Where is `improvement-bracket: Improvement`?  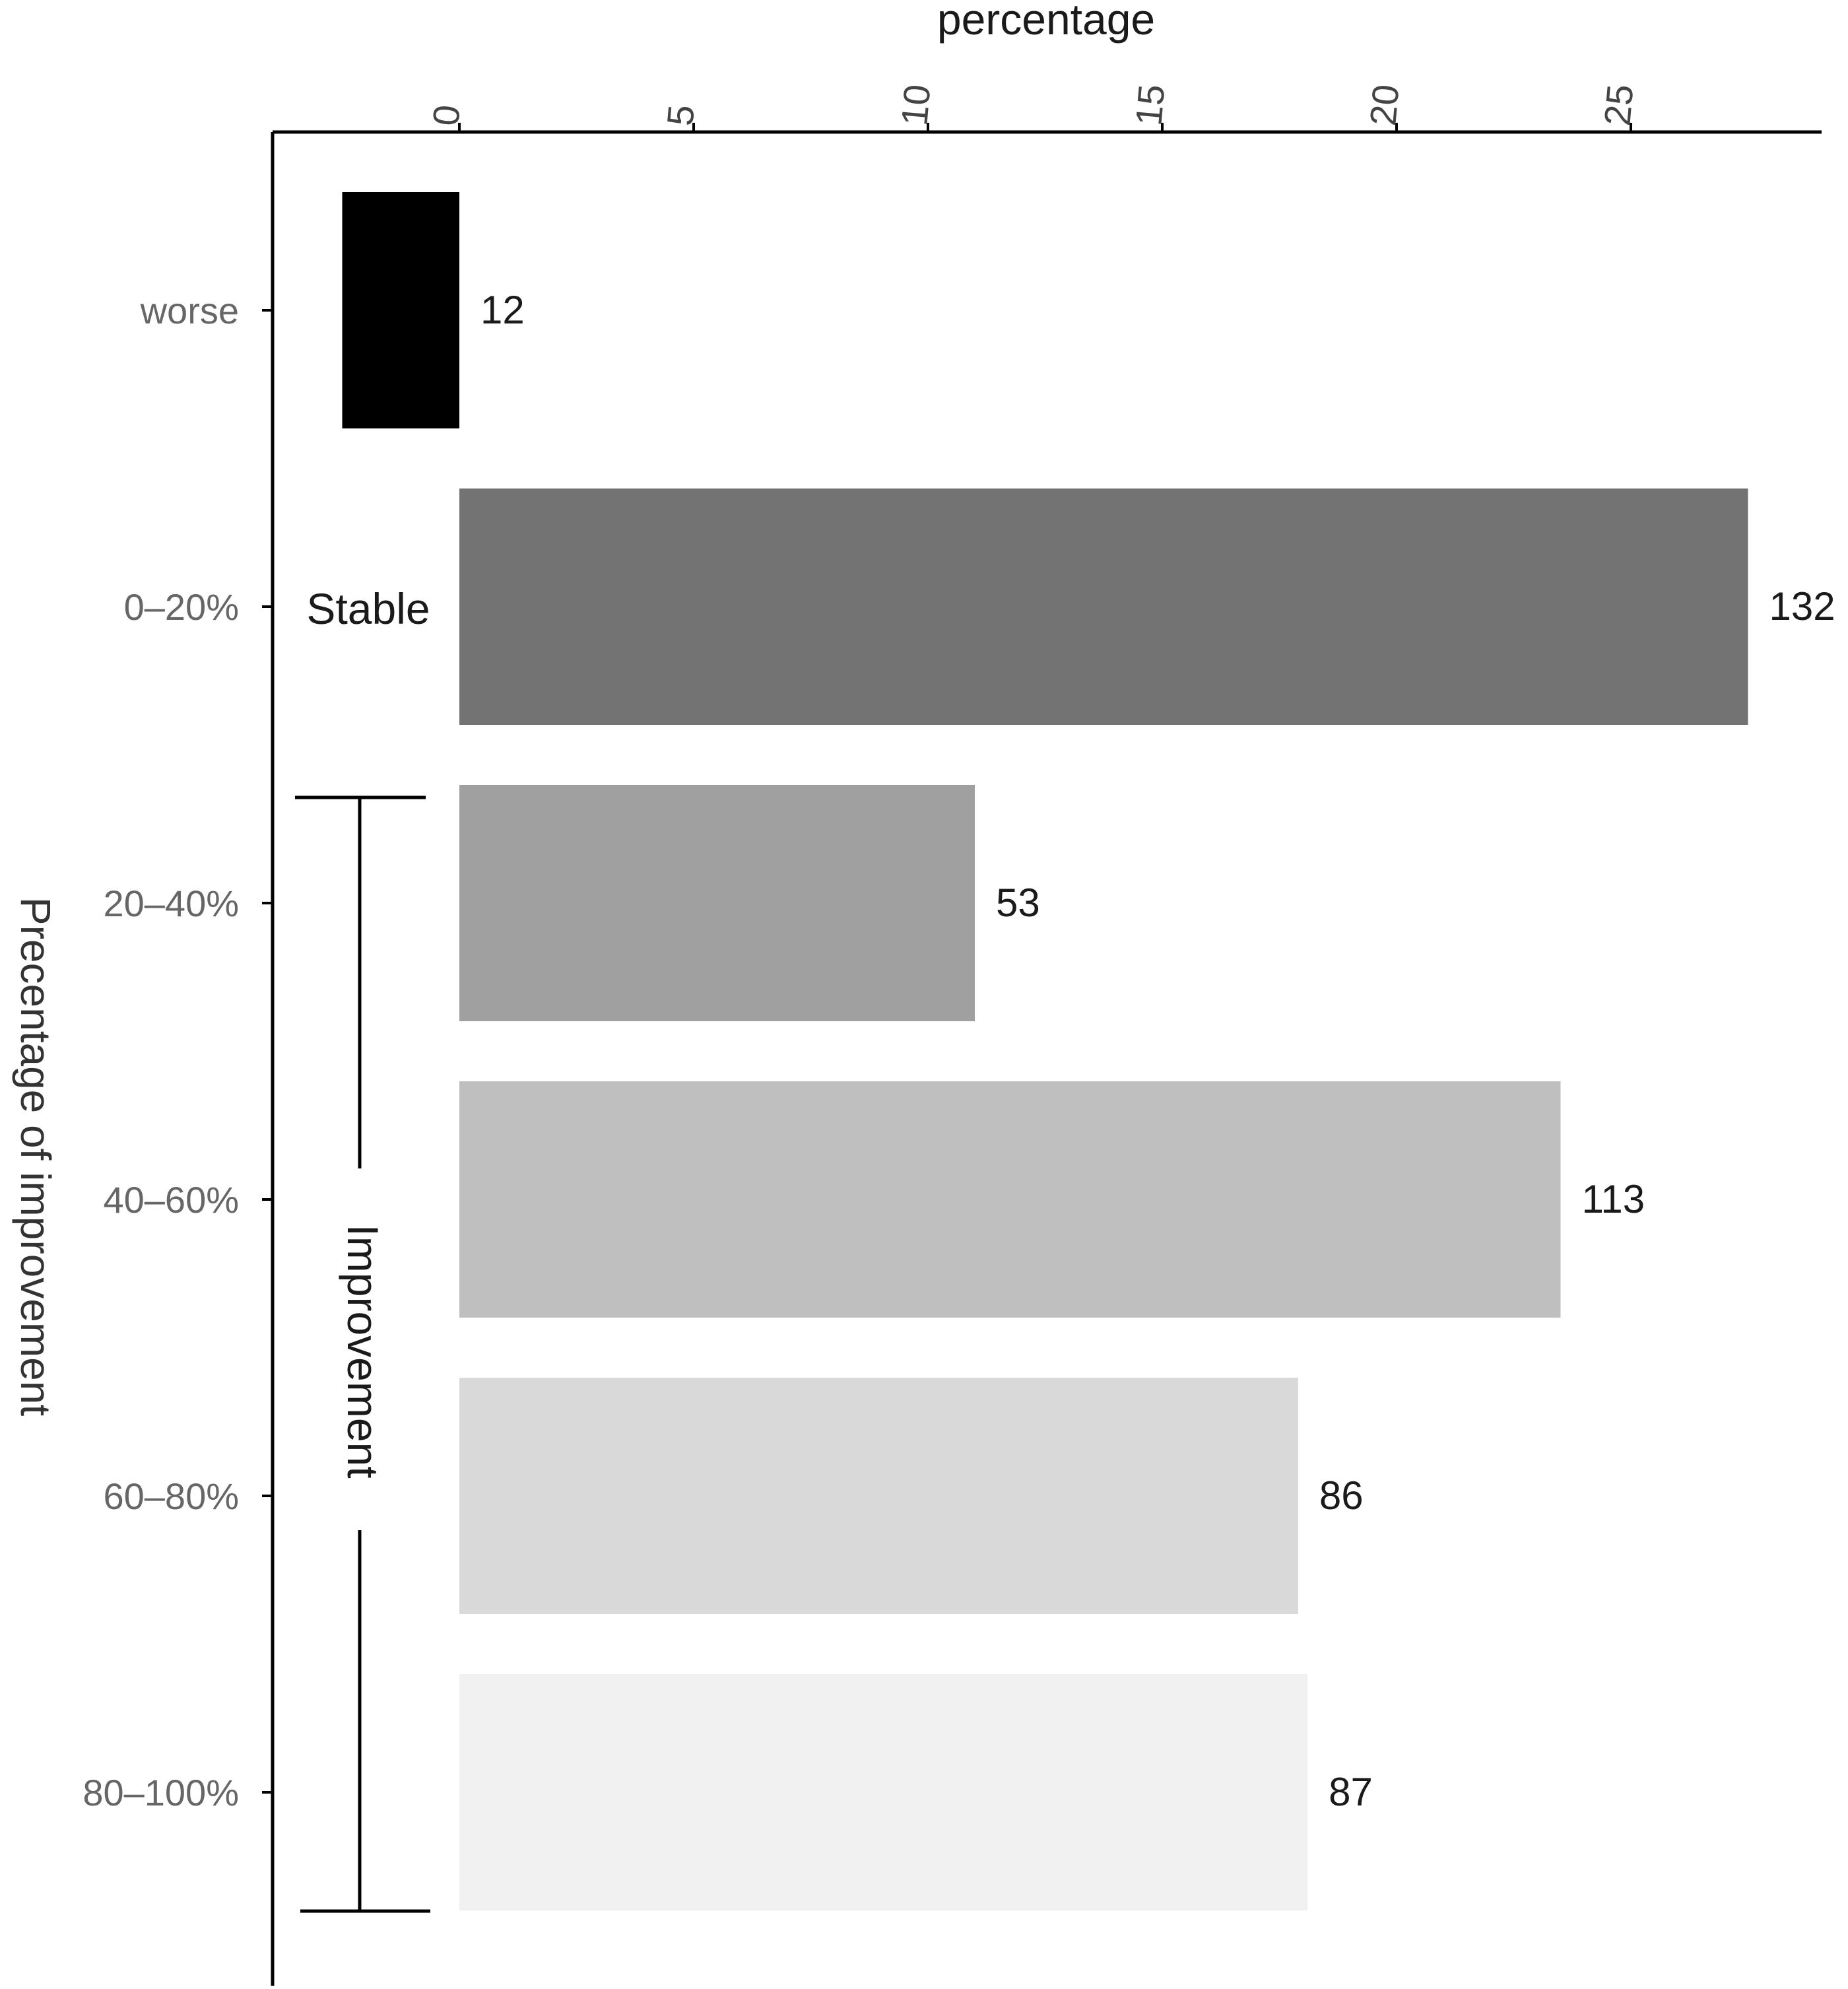
improvement-bracket: Improvement is located at coordinates (362, 1354).